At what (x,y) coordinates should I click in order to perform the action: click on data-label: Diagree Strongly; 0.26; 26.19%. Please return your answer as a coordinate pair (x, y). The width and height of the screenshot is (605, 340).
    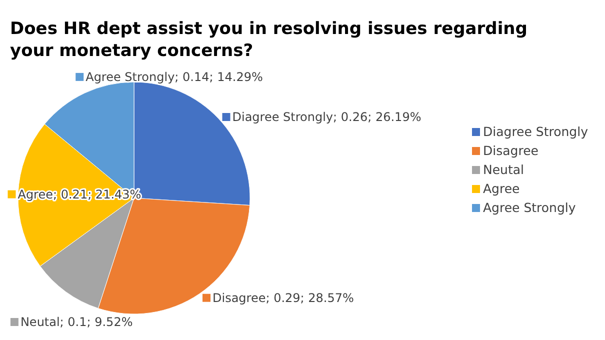
    Looking at the image, I should click on (327, 117).